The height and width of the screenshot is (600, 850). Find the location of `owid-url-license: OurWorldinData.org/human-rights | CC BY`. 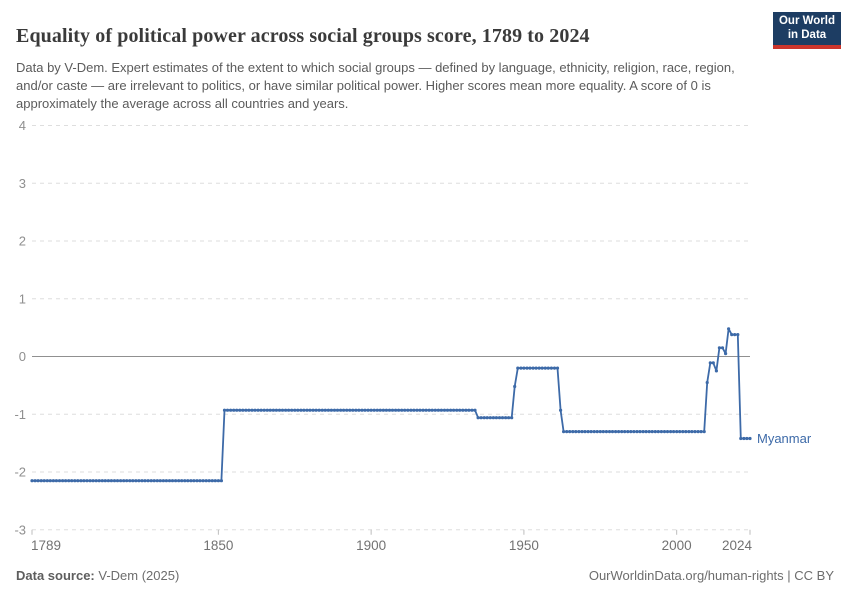

owid-url-license: OurWorldinData.org/human-rights | CC BY is located at coordinates (711, 575).